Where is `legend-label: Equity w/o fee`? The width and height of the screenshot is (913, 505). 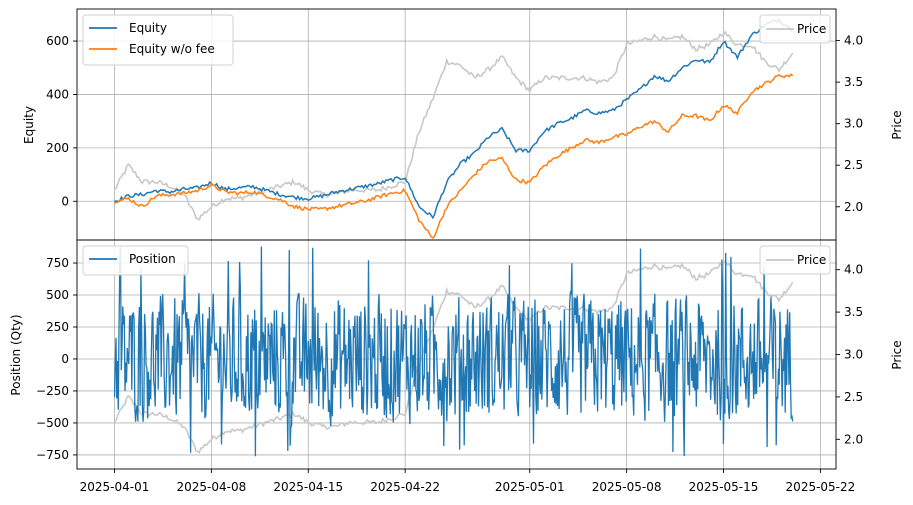 legend-label: Equity w/o fee is located at coordinates (172, 49).